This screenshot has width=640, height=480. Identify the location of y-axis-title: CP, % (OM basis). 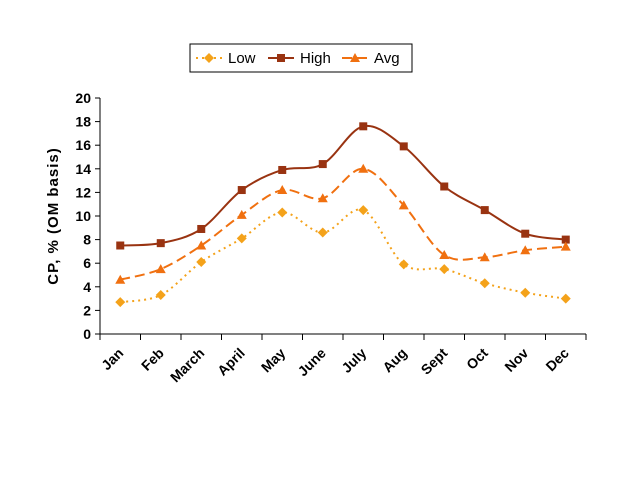
(53, 215).